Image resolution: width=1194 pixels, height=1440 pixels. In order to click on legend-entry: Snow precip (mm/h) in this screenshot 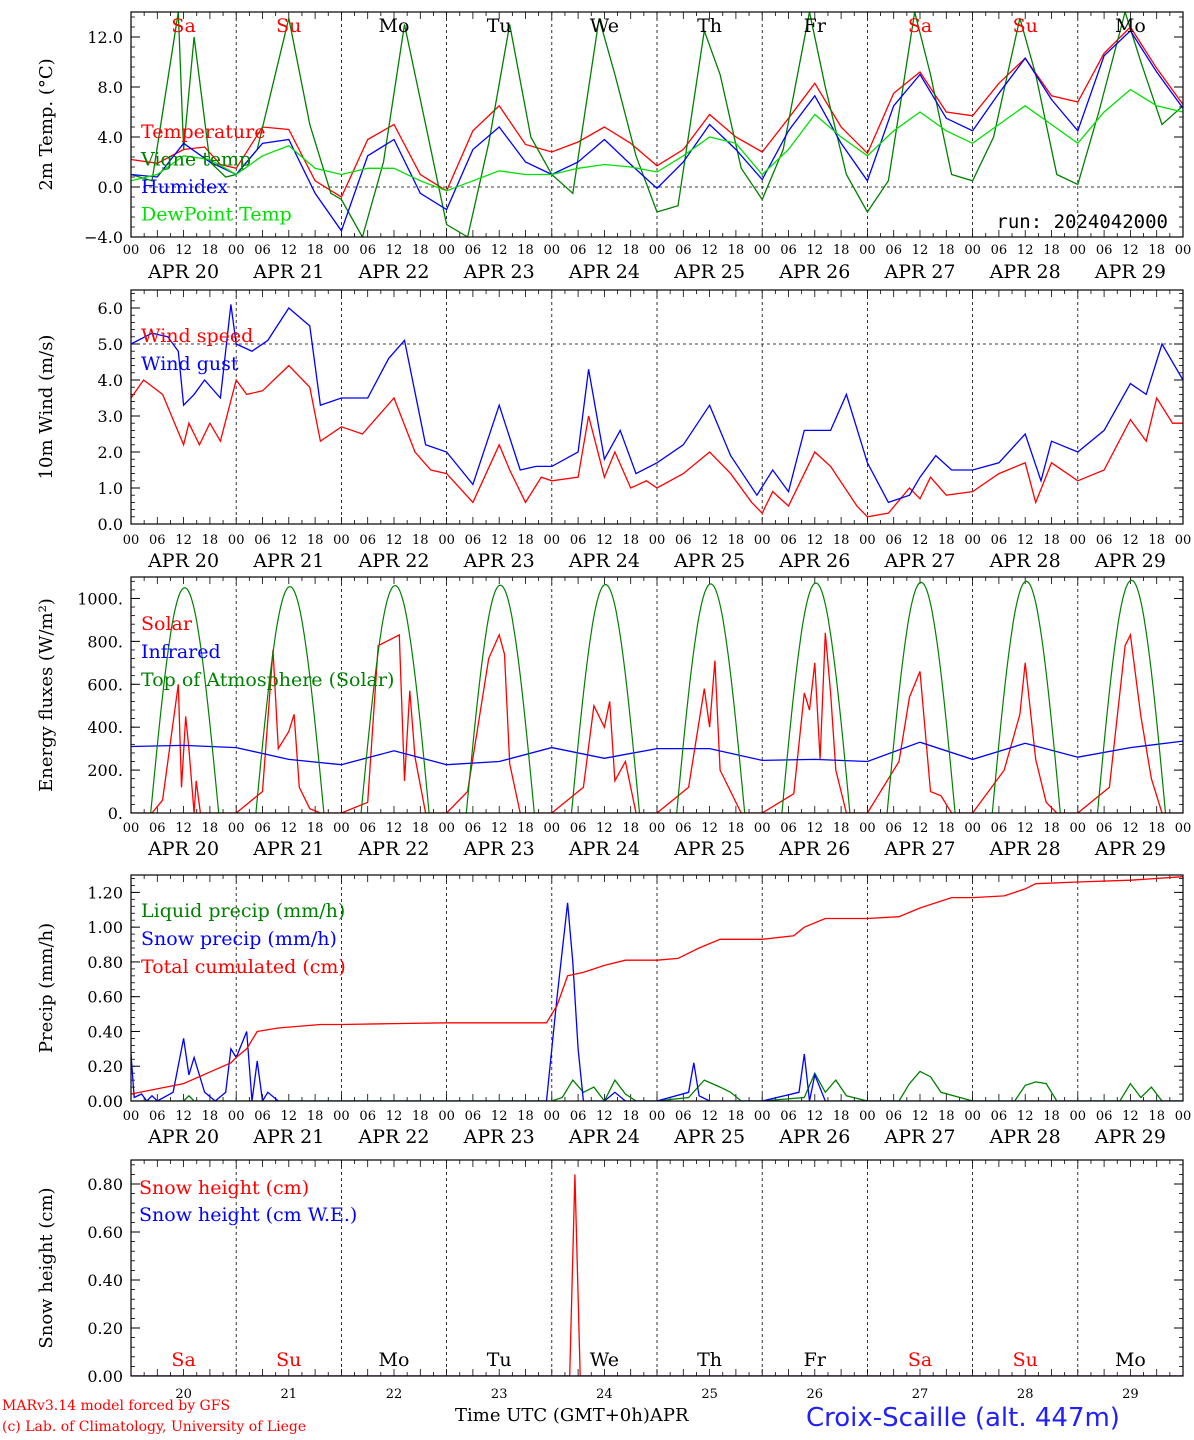, I will do `click(239, 939)`.